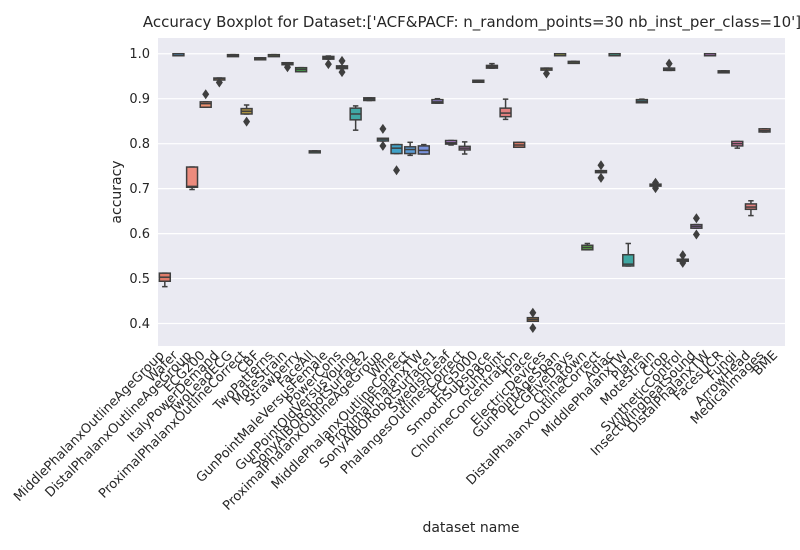 The width and height of the screenshot is (800, 550). What do you see at coordinates (139, 324) in the screenshot?
I see `y-tick-label: 0.4` at bounding box center [139, 324].